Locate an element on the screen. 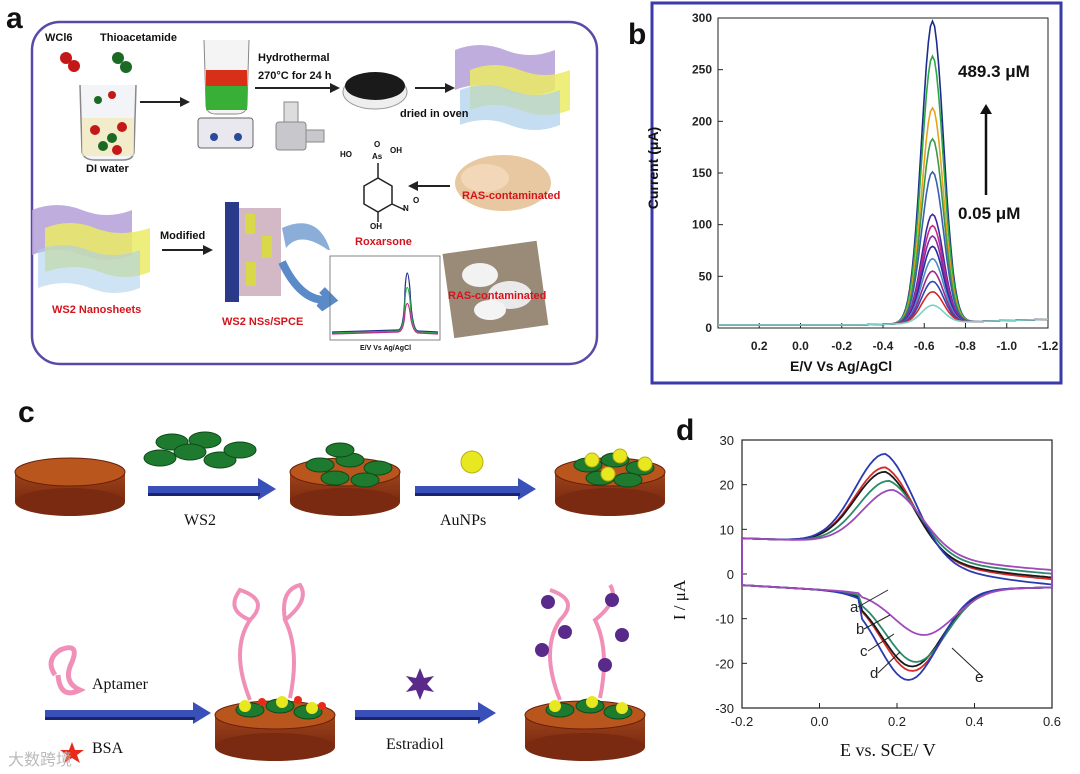 The width and height of the screenshot is (1080, 774). chicken-photo-icon is located at coordinates (503, 183).